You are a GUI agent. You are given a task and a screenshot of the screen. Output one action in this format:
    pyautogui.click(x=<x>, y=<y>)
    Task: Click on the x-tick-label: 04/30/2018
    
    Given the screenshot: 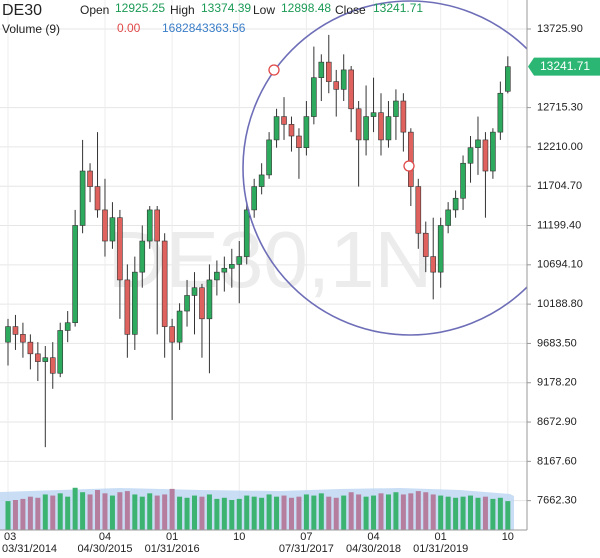 What is the action you would take?
    pyautogui.click(x=373, y=549)
    